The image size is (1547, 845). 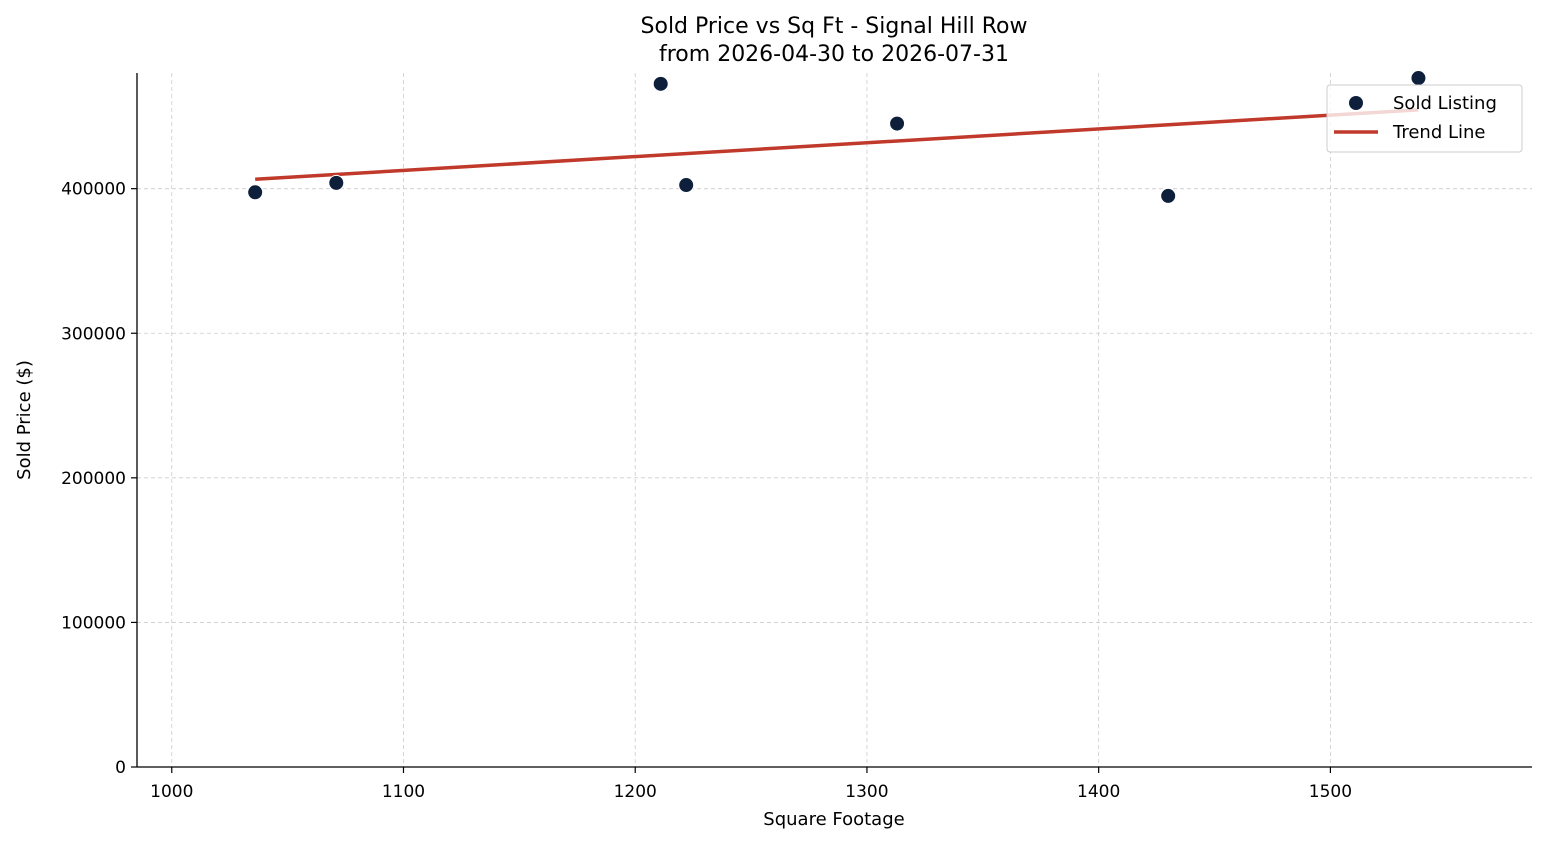 I want to click on chart-subtitle: from 2026-04-30 to 2026-07-31, so click(x=834, y=54).